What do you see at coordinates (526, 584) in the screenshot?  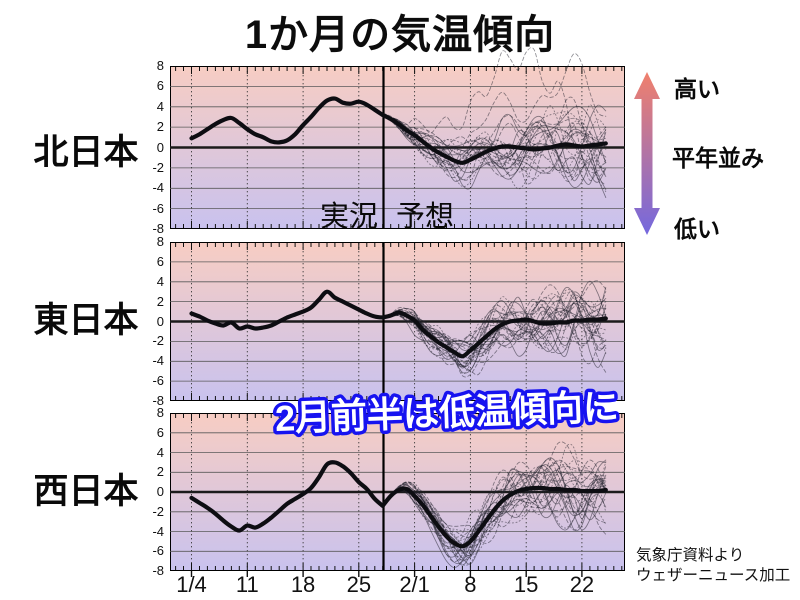 I see `x-axis-tick-label: 15` at bounding box center [526, 584].